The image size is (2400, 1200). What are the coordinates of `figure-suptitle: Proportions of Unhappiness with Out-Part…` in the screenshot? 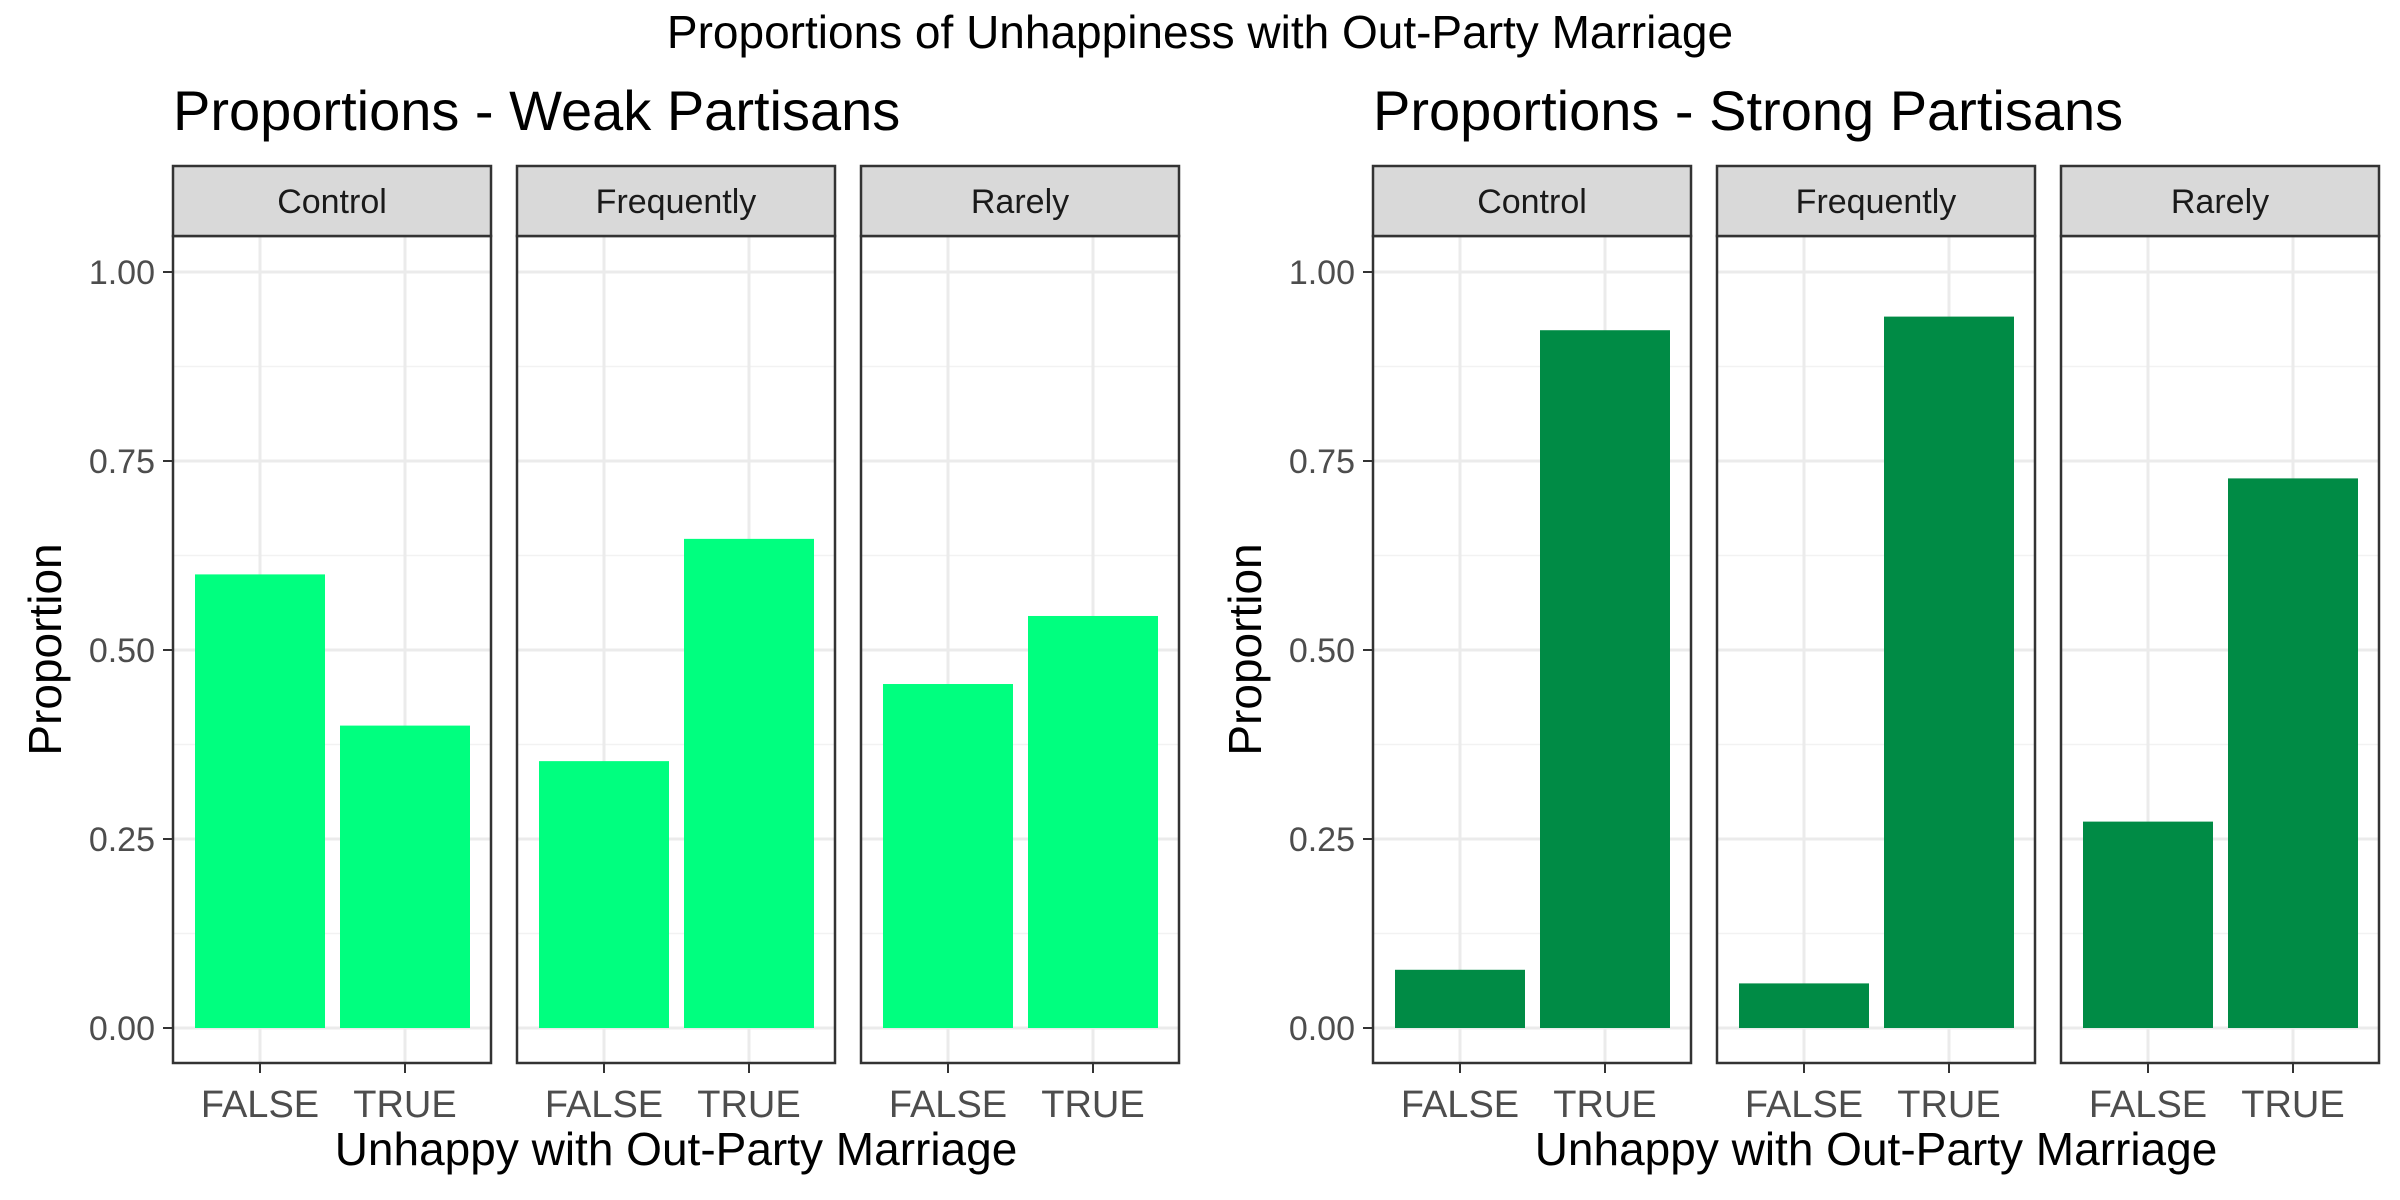 It's located at (1200, 32).